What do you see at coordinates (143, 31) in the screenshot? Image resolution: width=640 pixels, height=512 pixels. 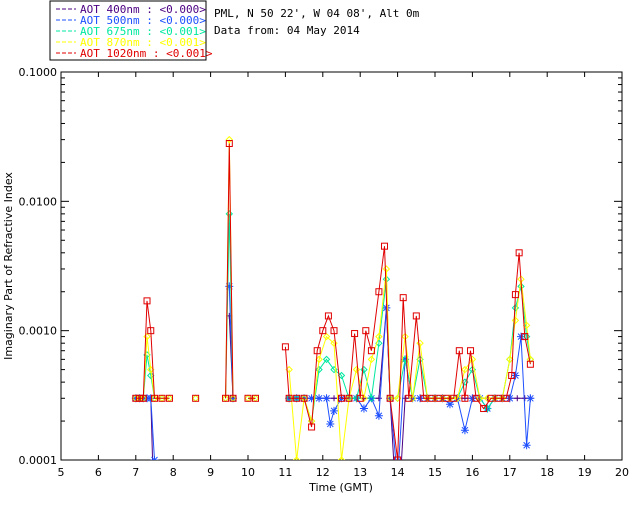 I see `legend-label: AOT 675nm : <0.001>` at bounding box center [143, 31].